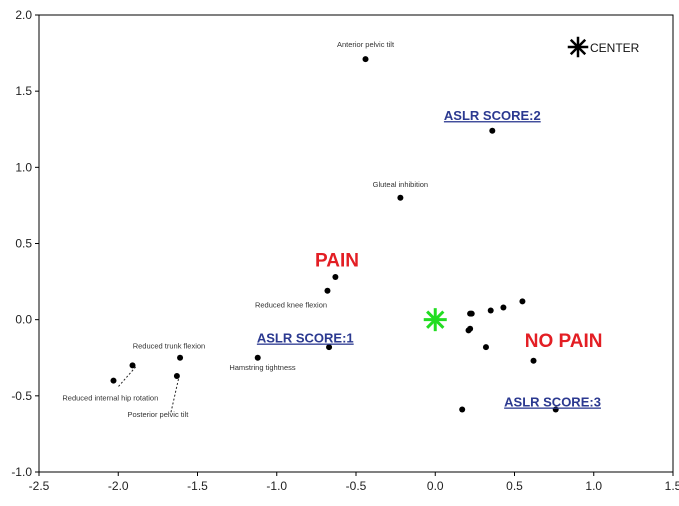  I want to click on legend: CENTER, so click(603, 47).